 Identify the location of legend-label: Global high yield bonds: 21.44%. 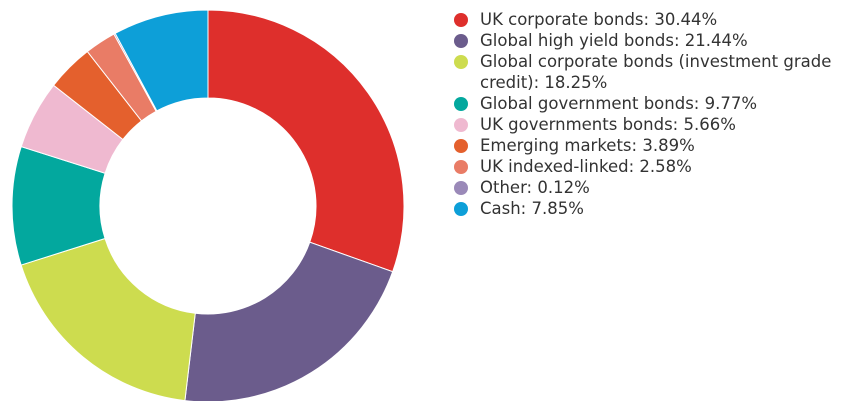
(614, 40).